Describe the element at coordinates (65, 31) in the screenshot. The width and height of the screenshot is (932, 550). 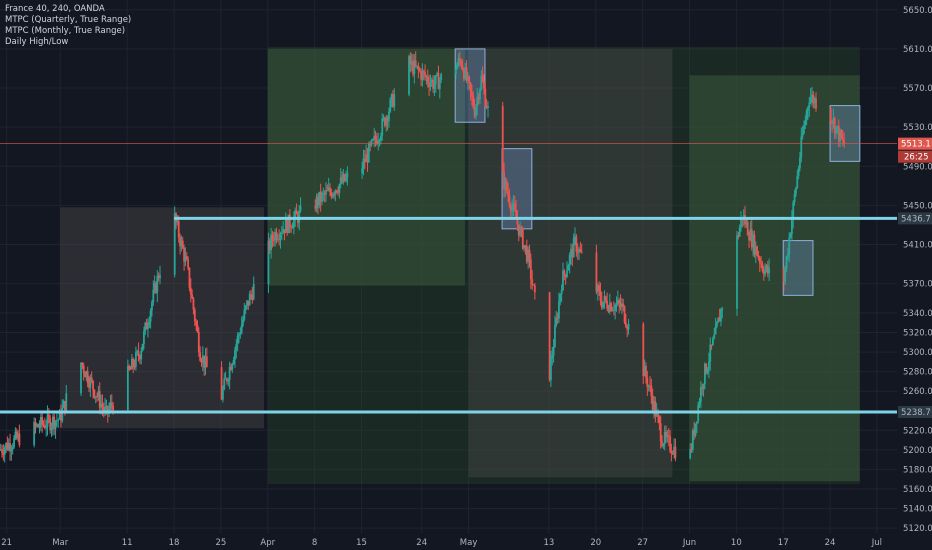
I see `legend-indicator-monthly: MTPC (Monthly, True Range)` at that location.